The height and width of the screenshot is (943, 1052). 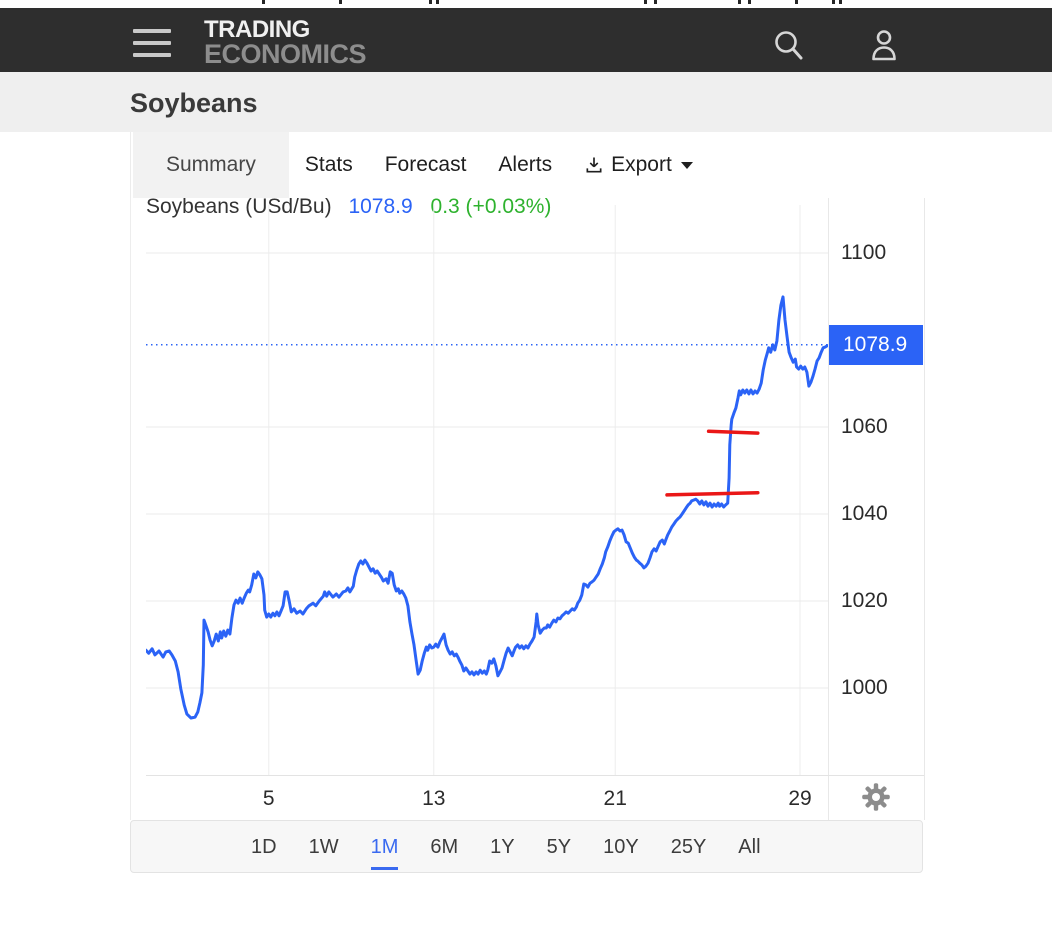 I want to click on tab-export: Export, so click(x=638, y=165).